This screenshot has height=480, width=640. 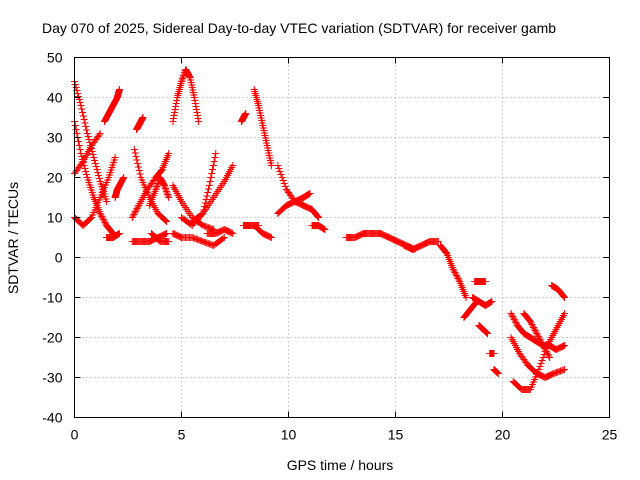 I want to click on y-tick-label: -40, so click(x=52, y=418).